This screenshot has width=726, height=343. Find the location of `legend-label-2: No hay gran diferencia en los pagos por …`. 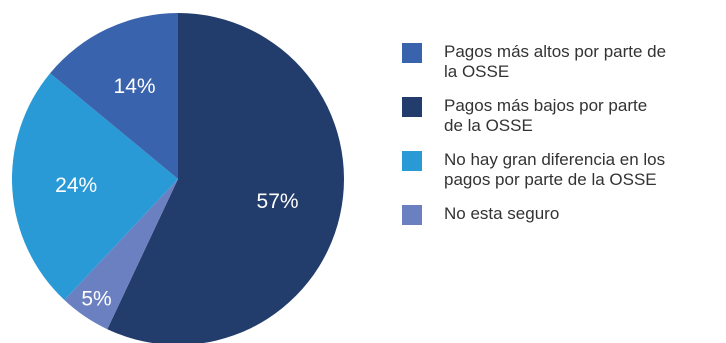

legend-label-2: No hay gran diferencia en los pagos por … is located at coordinates (555, 169).